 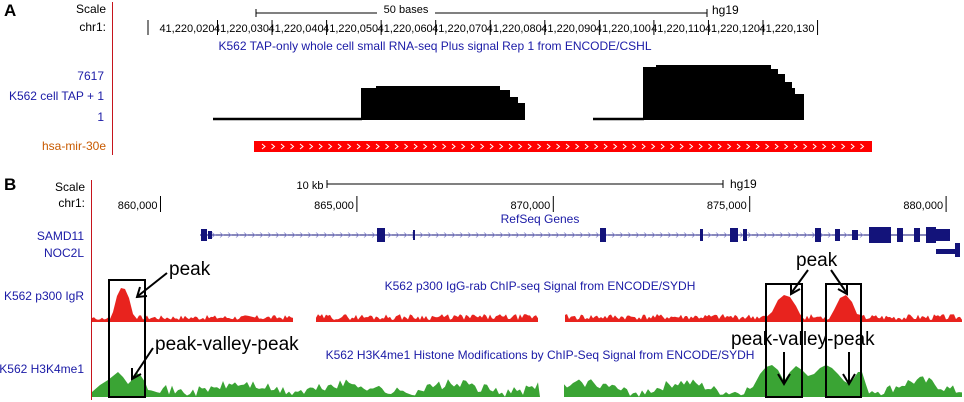 I want to click on ruler-a-tick-label: 41,220,030, so click(x=241, y=29).